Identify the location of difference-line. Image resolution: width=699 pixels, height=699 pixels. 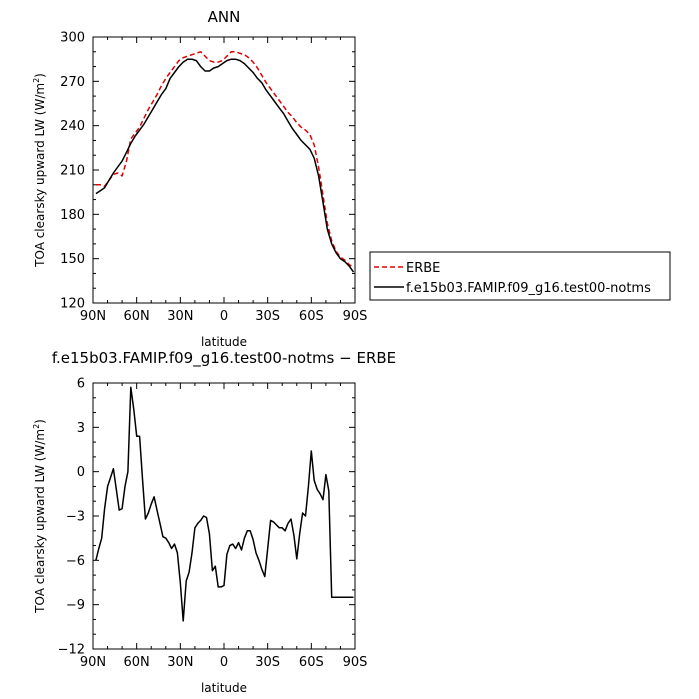
(224, 504).